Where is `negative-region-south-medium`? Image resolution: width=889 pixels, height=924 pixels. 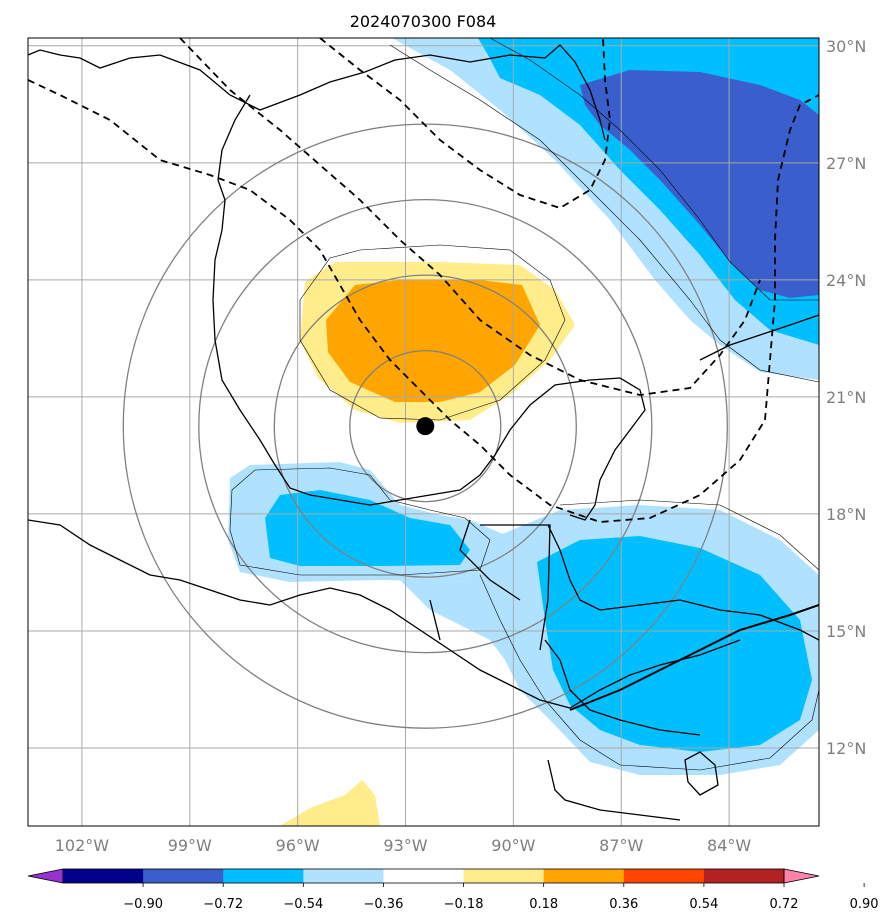 negative-region-south-medium is located at coordinates (674, 644).